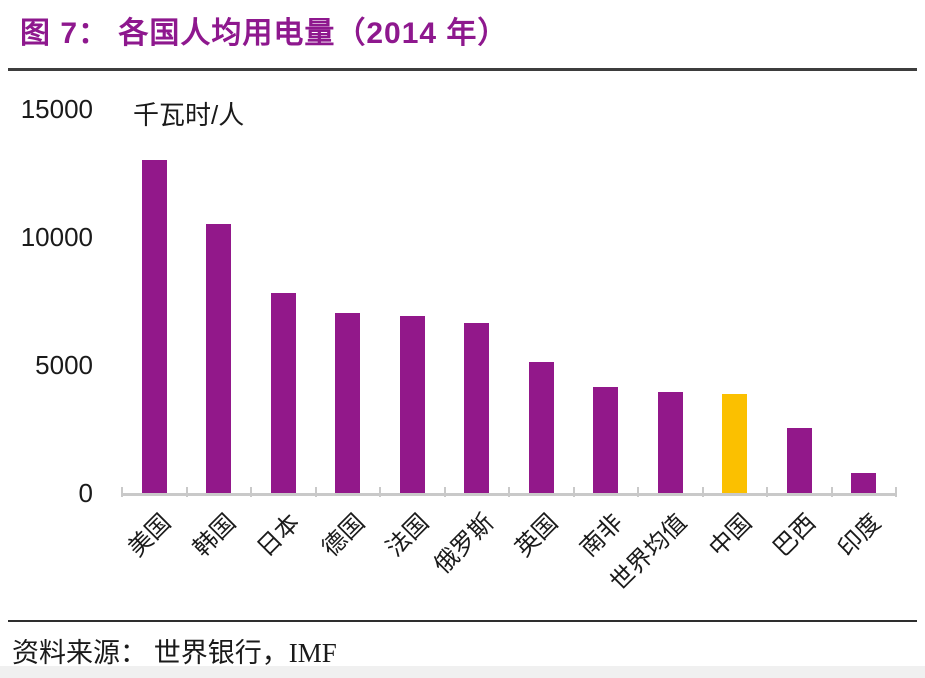 This screenshot has width=925, height=678. I want to click on bar-巴西, so click(799, 460).